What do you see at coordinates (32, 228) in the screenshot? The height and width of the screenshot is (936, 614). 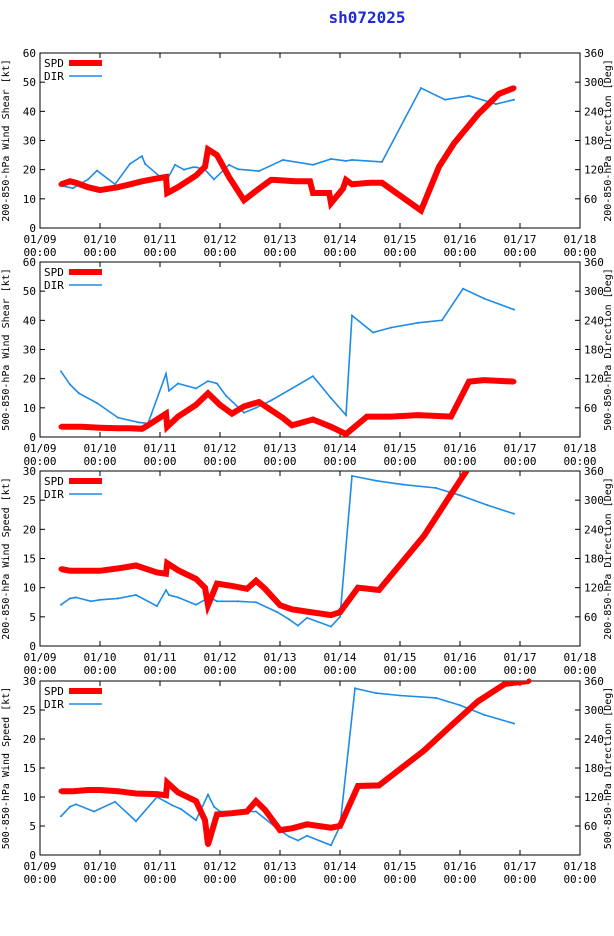 I see `y-tick-label: 0` at bounding box center [32, 228].